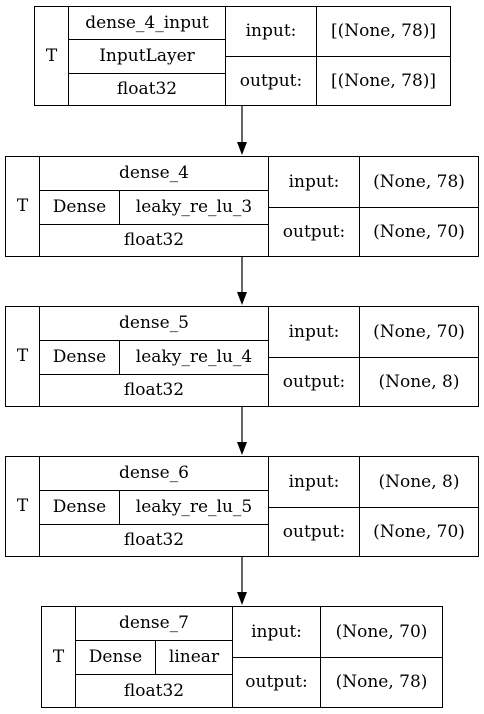 This screenshot has width=484, height=714. I want to click on layer-name: dense_7, so click(154, 623).